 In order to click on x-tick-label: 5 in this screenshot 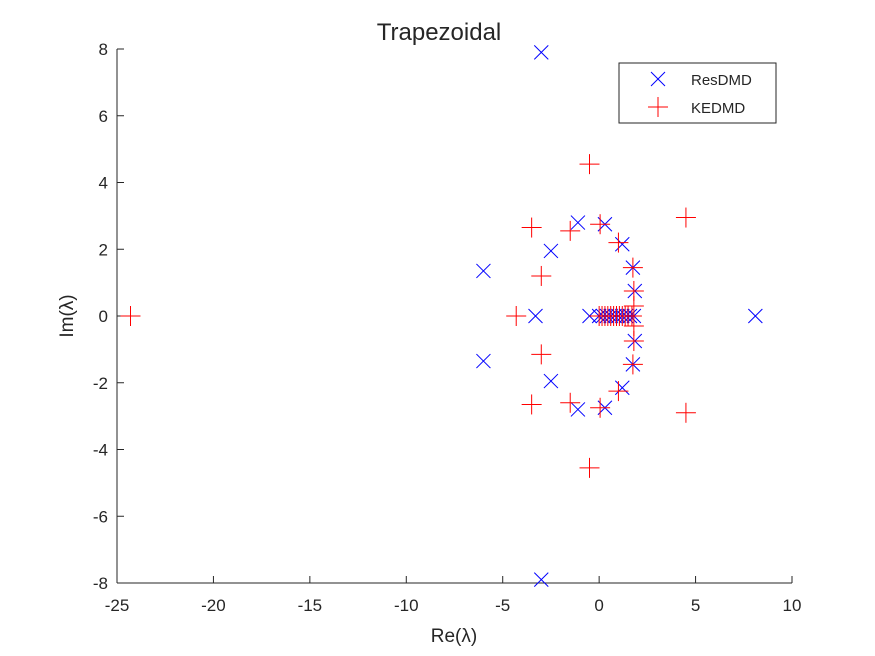, I will do `click(695, 605)`.